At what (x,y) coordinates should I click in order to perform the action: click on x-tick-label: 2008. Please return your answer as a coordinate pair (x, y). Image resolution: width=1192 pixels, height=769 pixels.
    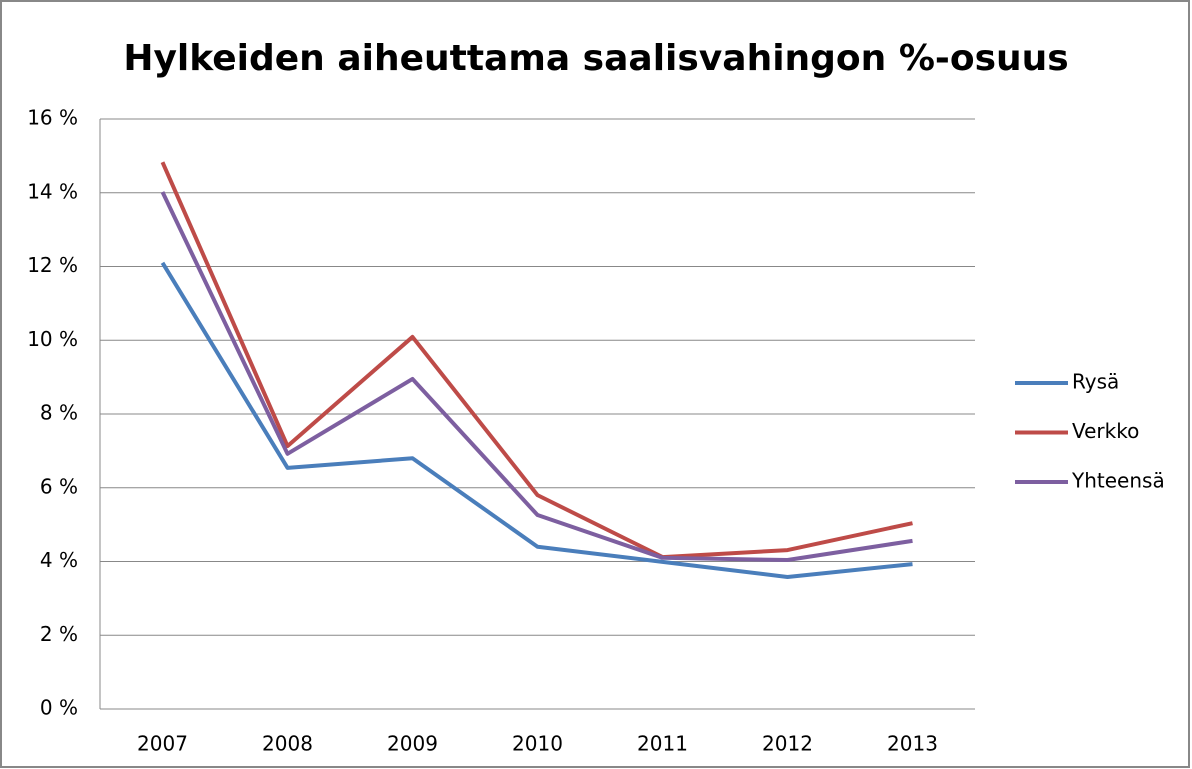
    Looking at the image, I should click on (287, 744).